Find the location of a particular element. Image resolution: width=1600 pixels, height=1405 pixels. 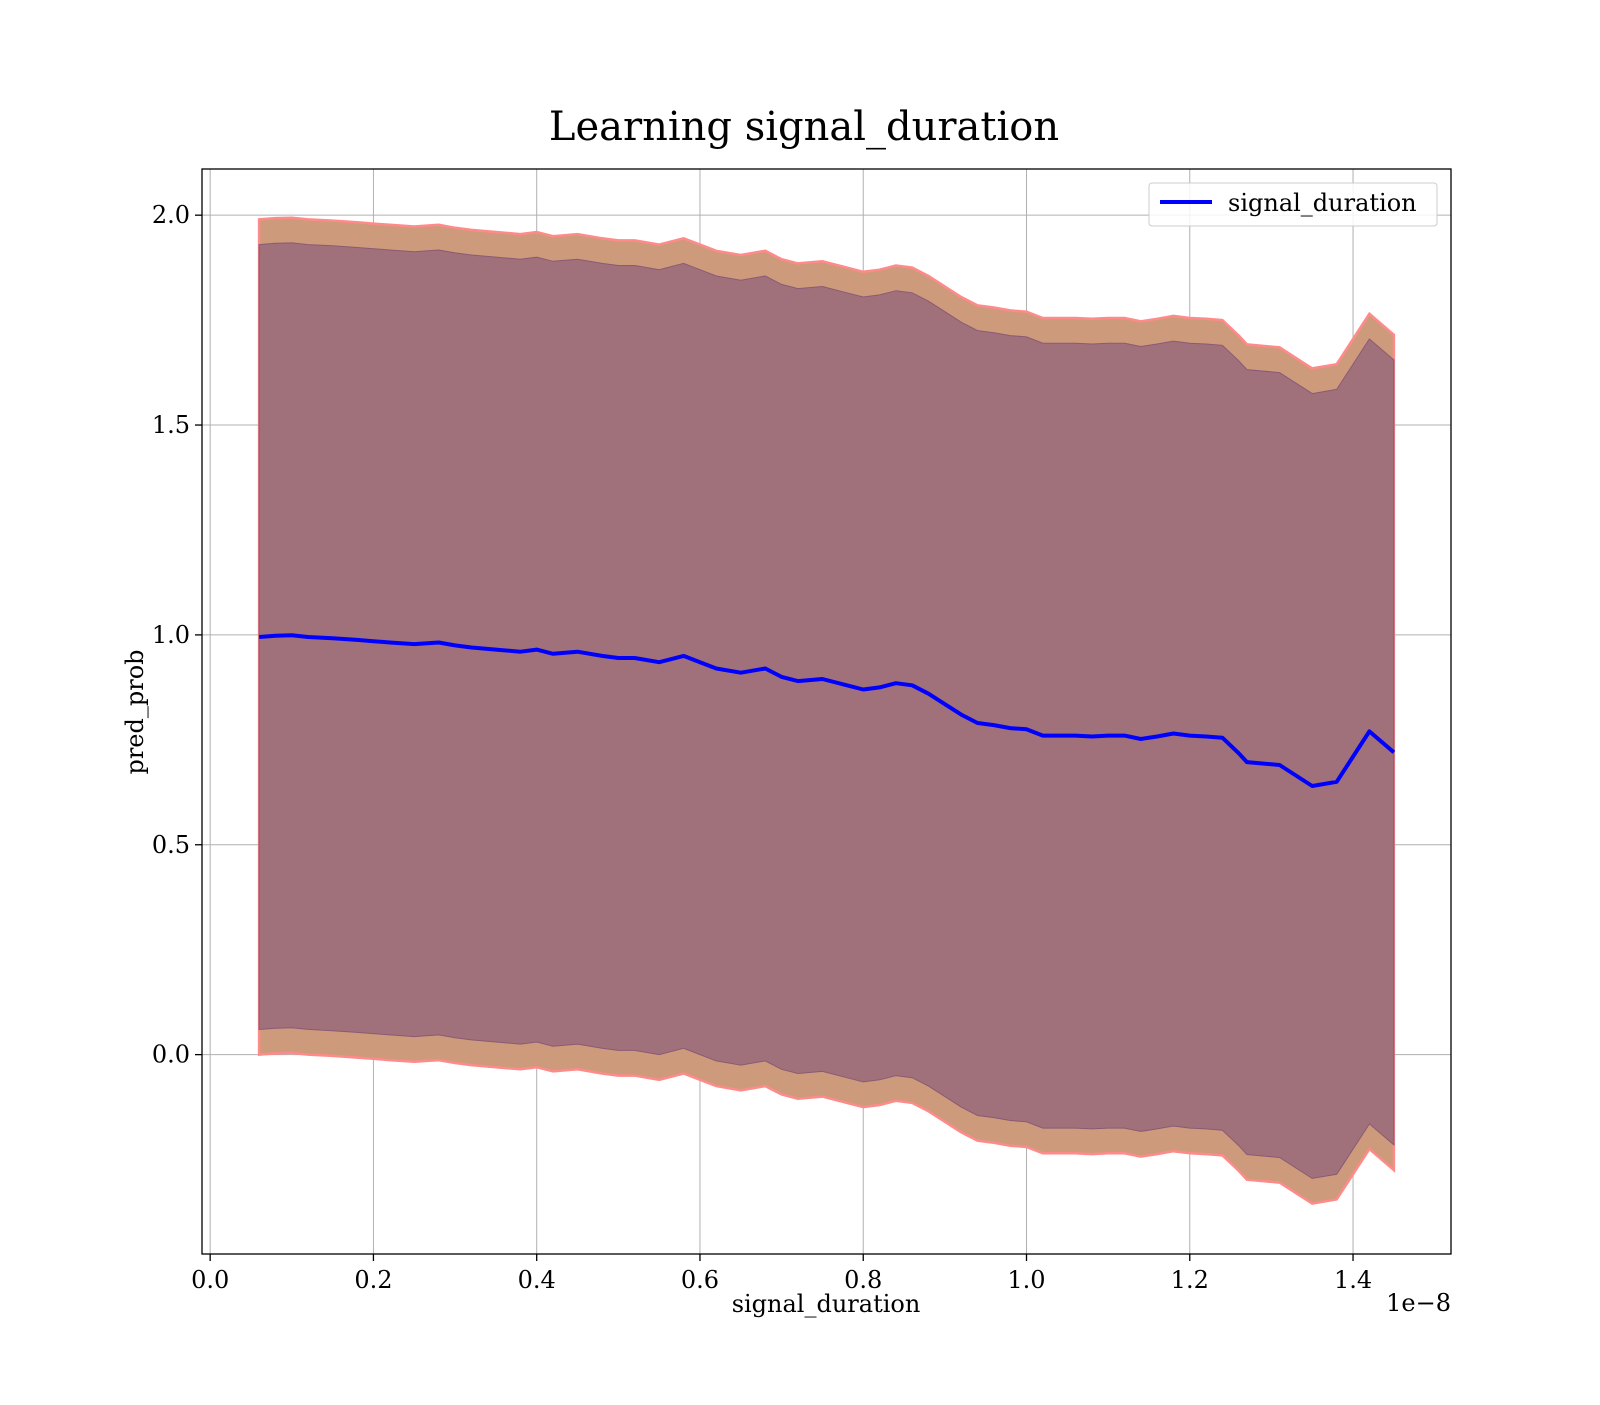

x-tick-label: 1.2 is located at coordinates (1190, 1280).